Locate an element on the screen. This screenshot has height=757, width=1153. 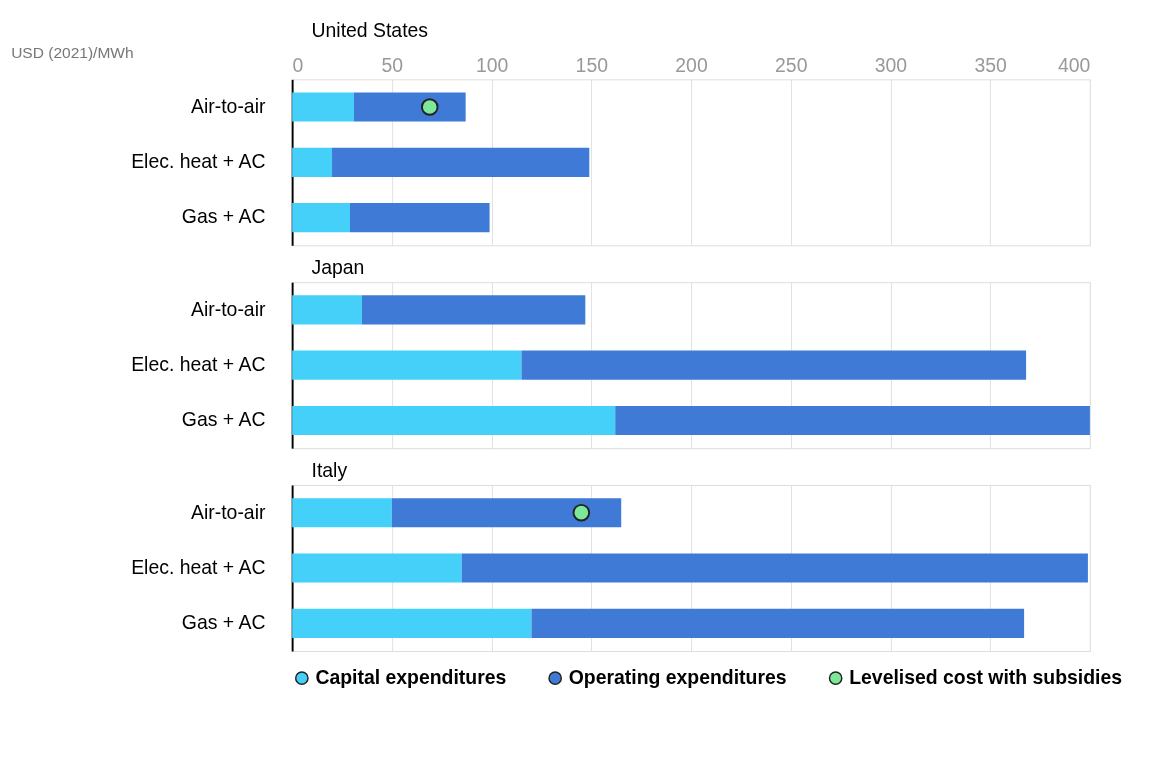
x-tick-label: 200 is located at coordinates (691, 65).